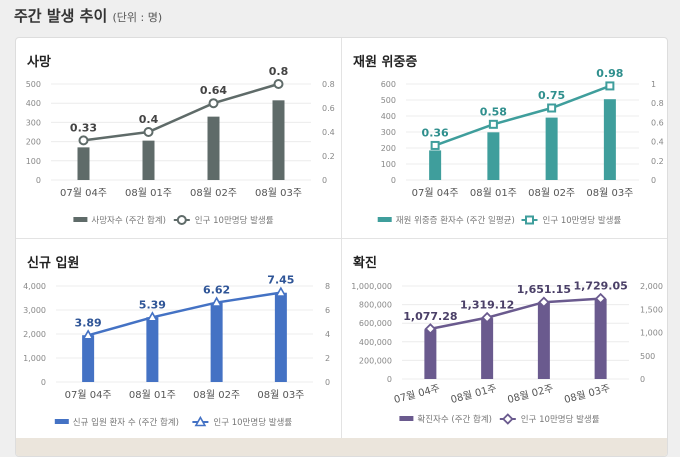  What do you see at coordinates (34, 358) in the screenshot?
I see `left-axis-tick: 1,000` at bounding box center [34, 358].